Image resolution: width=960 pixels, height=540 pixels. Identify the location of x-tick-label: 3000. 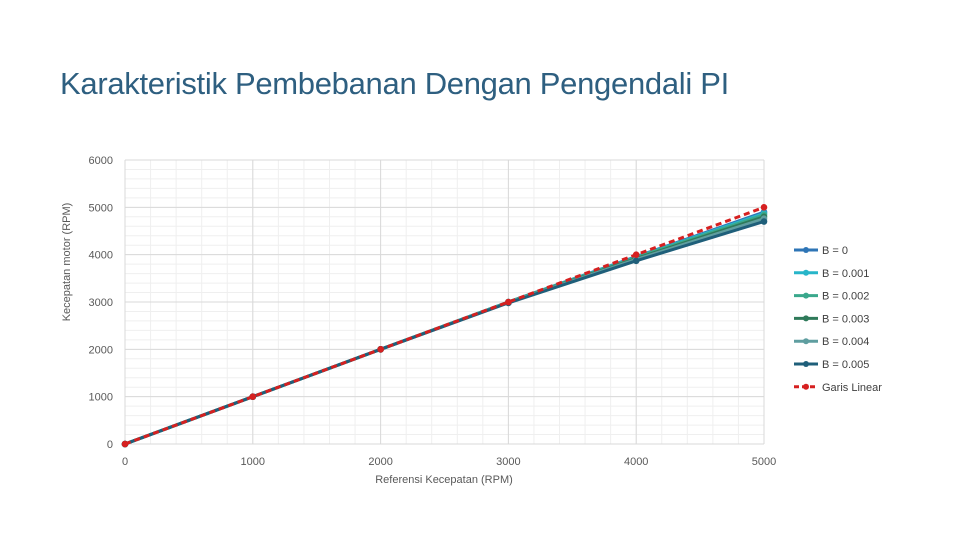
(508, 462).